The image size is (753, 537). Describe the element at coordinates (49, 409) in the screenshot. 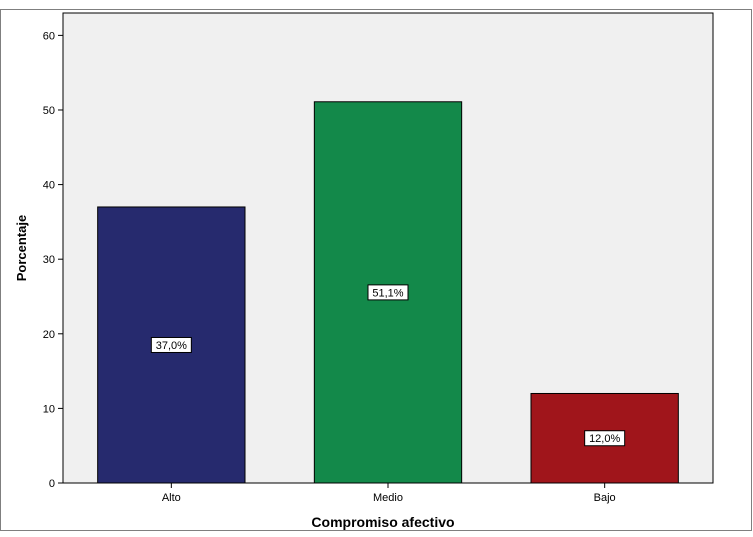

I see `y-tick-label: 10` at that location.